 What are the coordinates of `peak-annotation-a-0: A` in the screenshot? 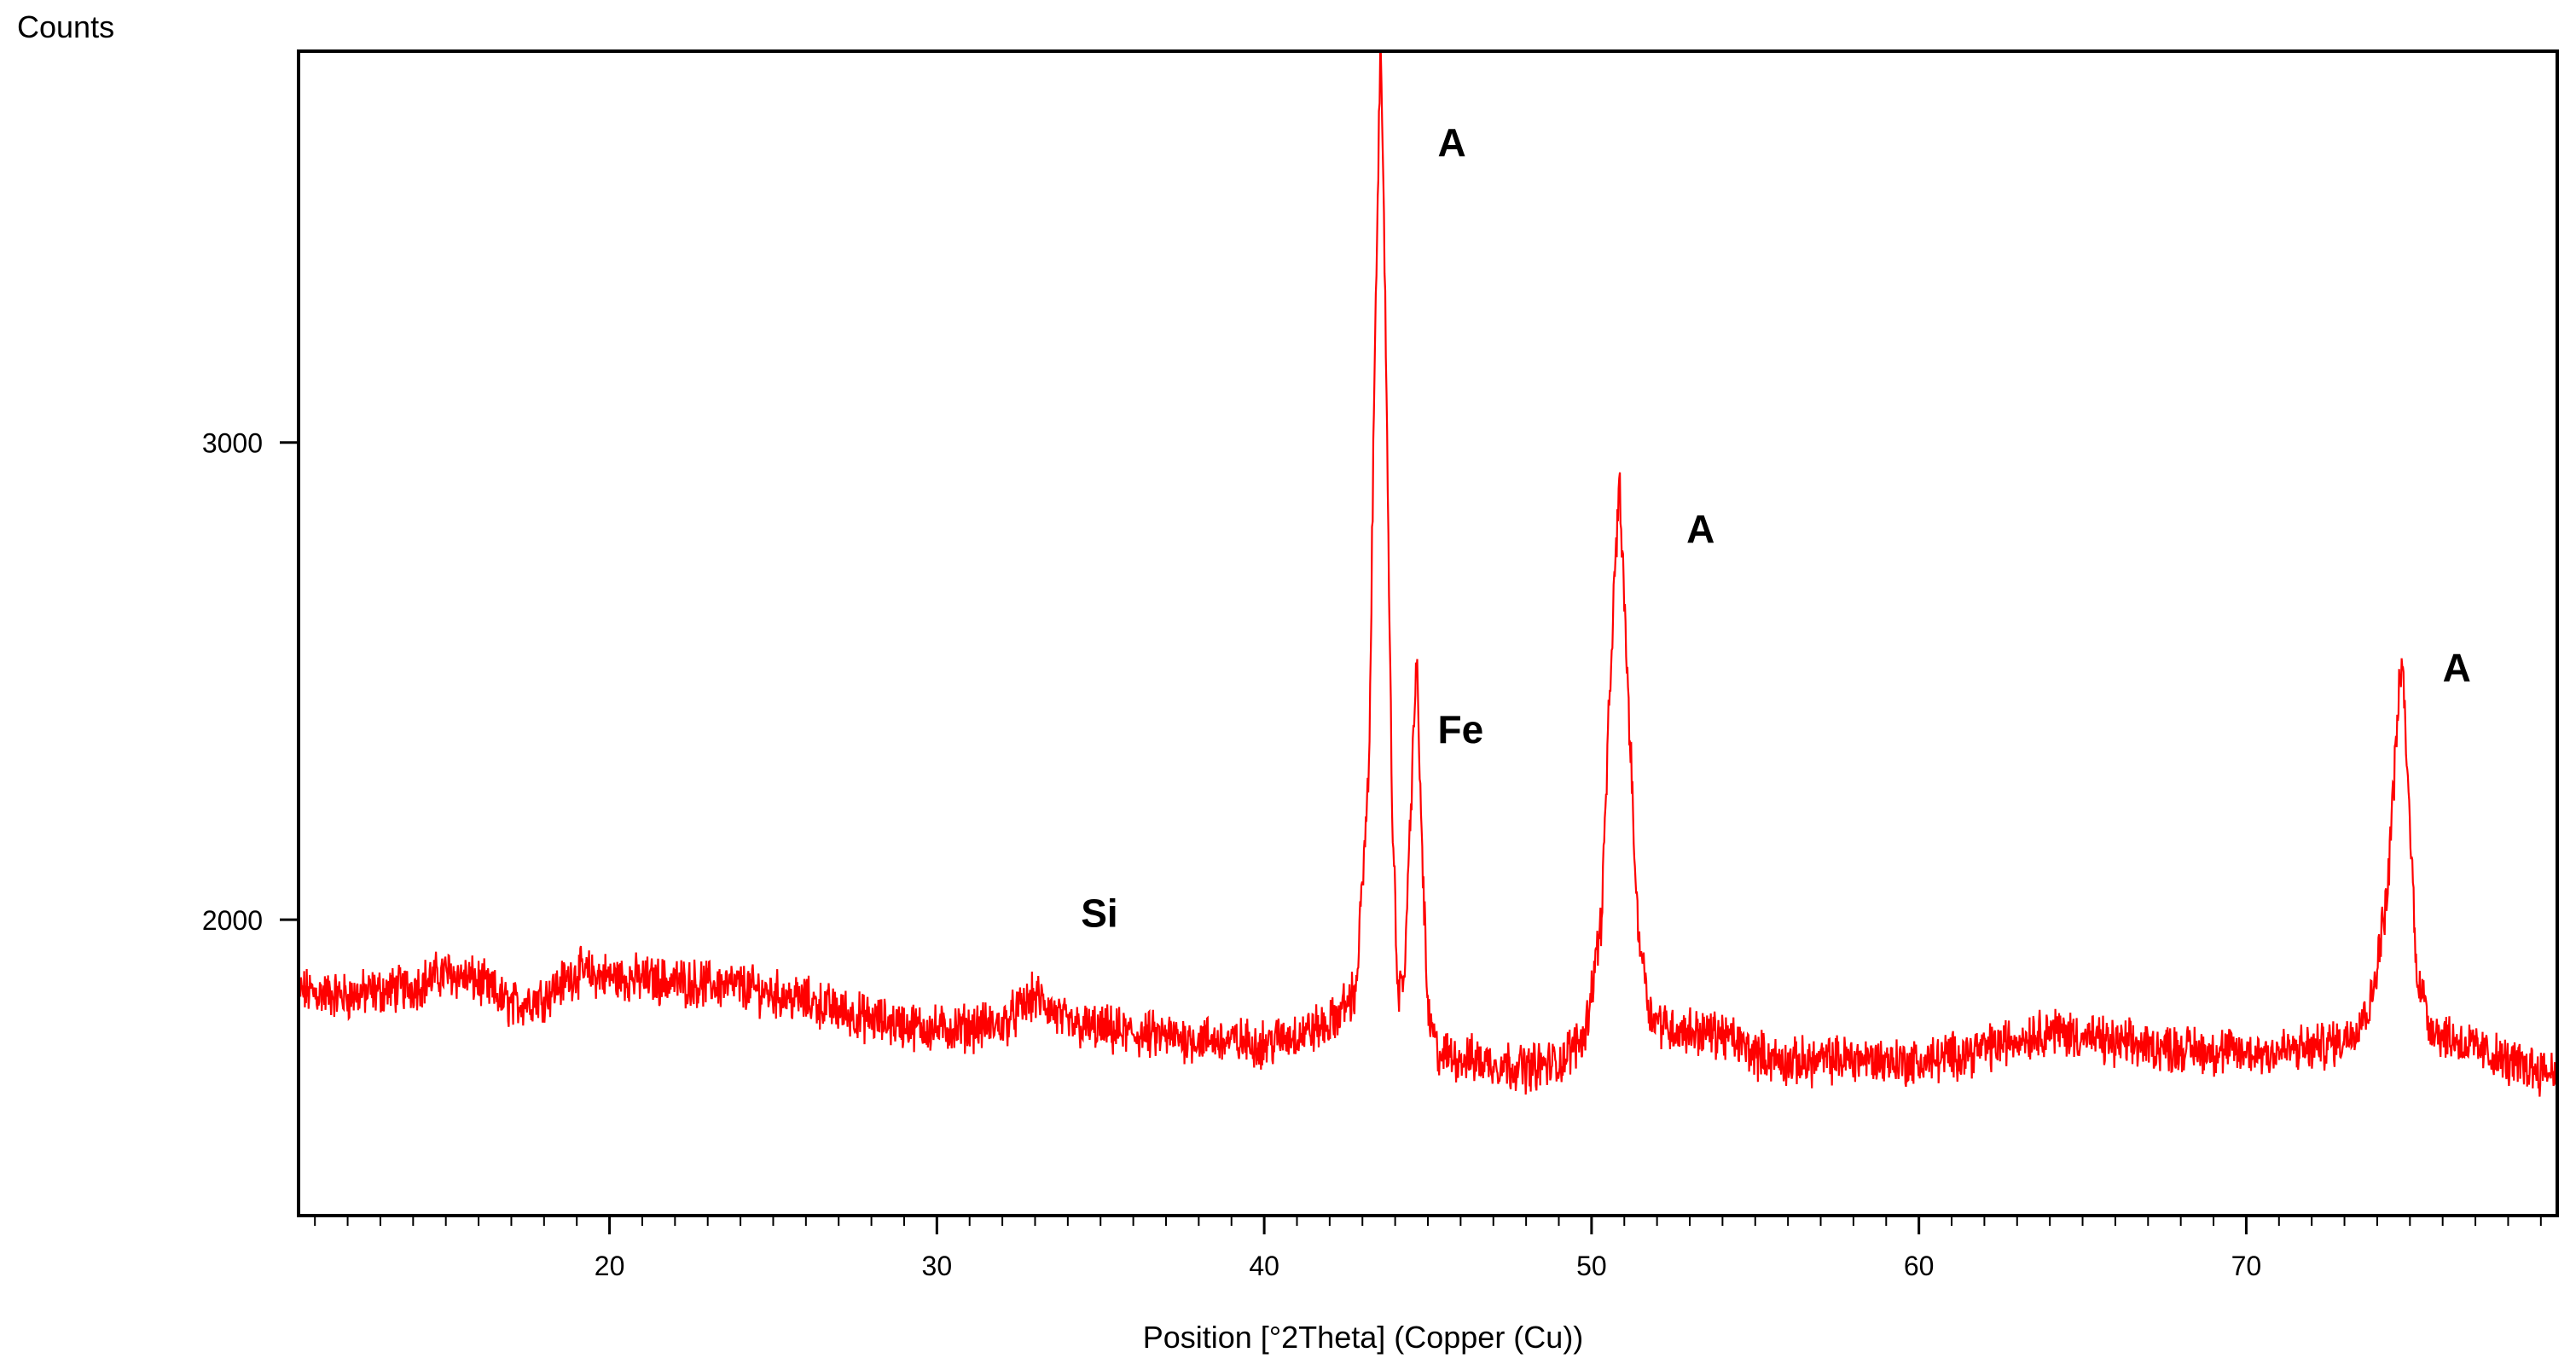 It's located at (1452, 142).